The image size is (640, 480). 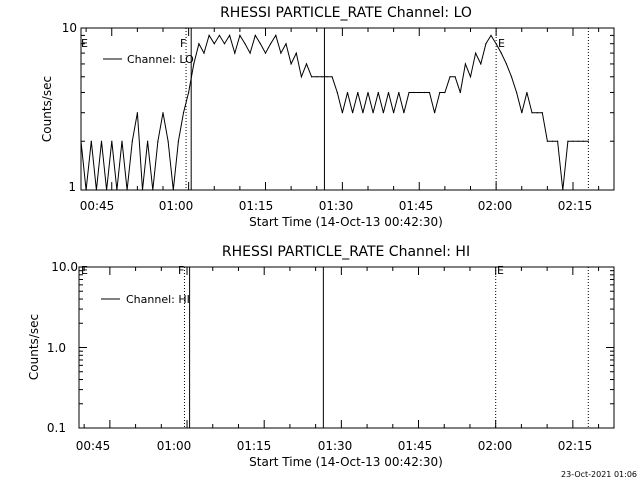 What do you see at coordinates (97, 206) in the screenshot?
I see `lo-x-tick-label: 00:45` at bounding box center [97, 206].